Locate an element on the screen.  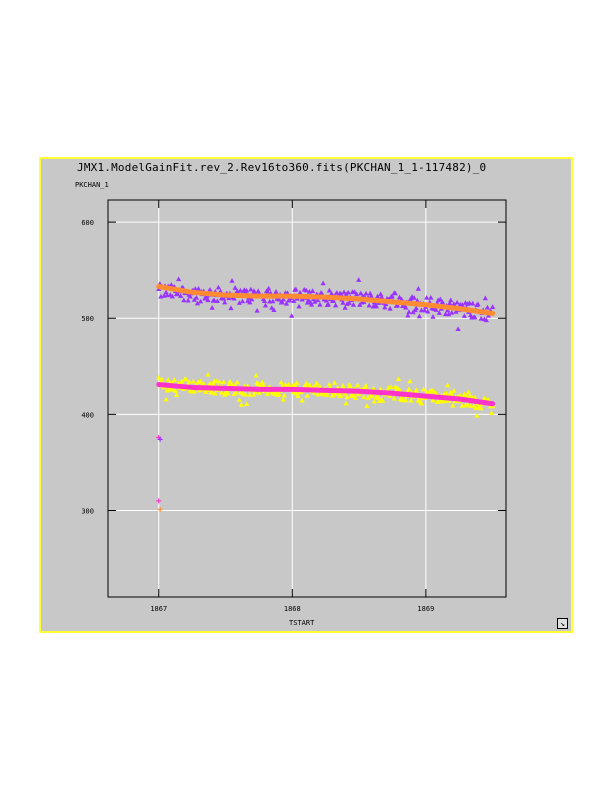
x-tick-label: 1869 is located at coordinates (425, 609).